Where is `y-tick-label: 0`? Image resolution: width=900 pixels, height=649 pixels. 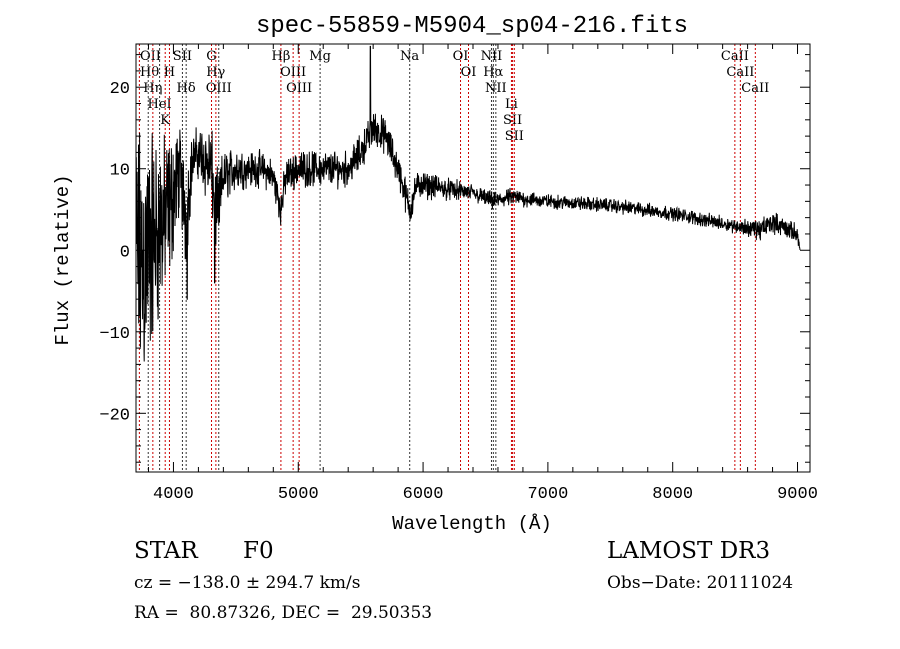 y-tick-label: 0 is located at coordinates (125, 252).